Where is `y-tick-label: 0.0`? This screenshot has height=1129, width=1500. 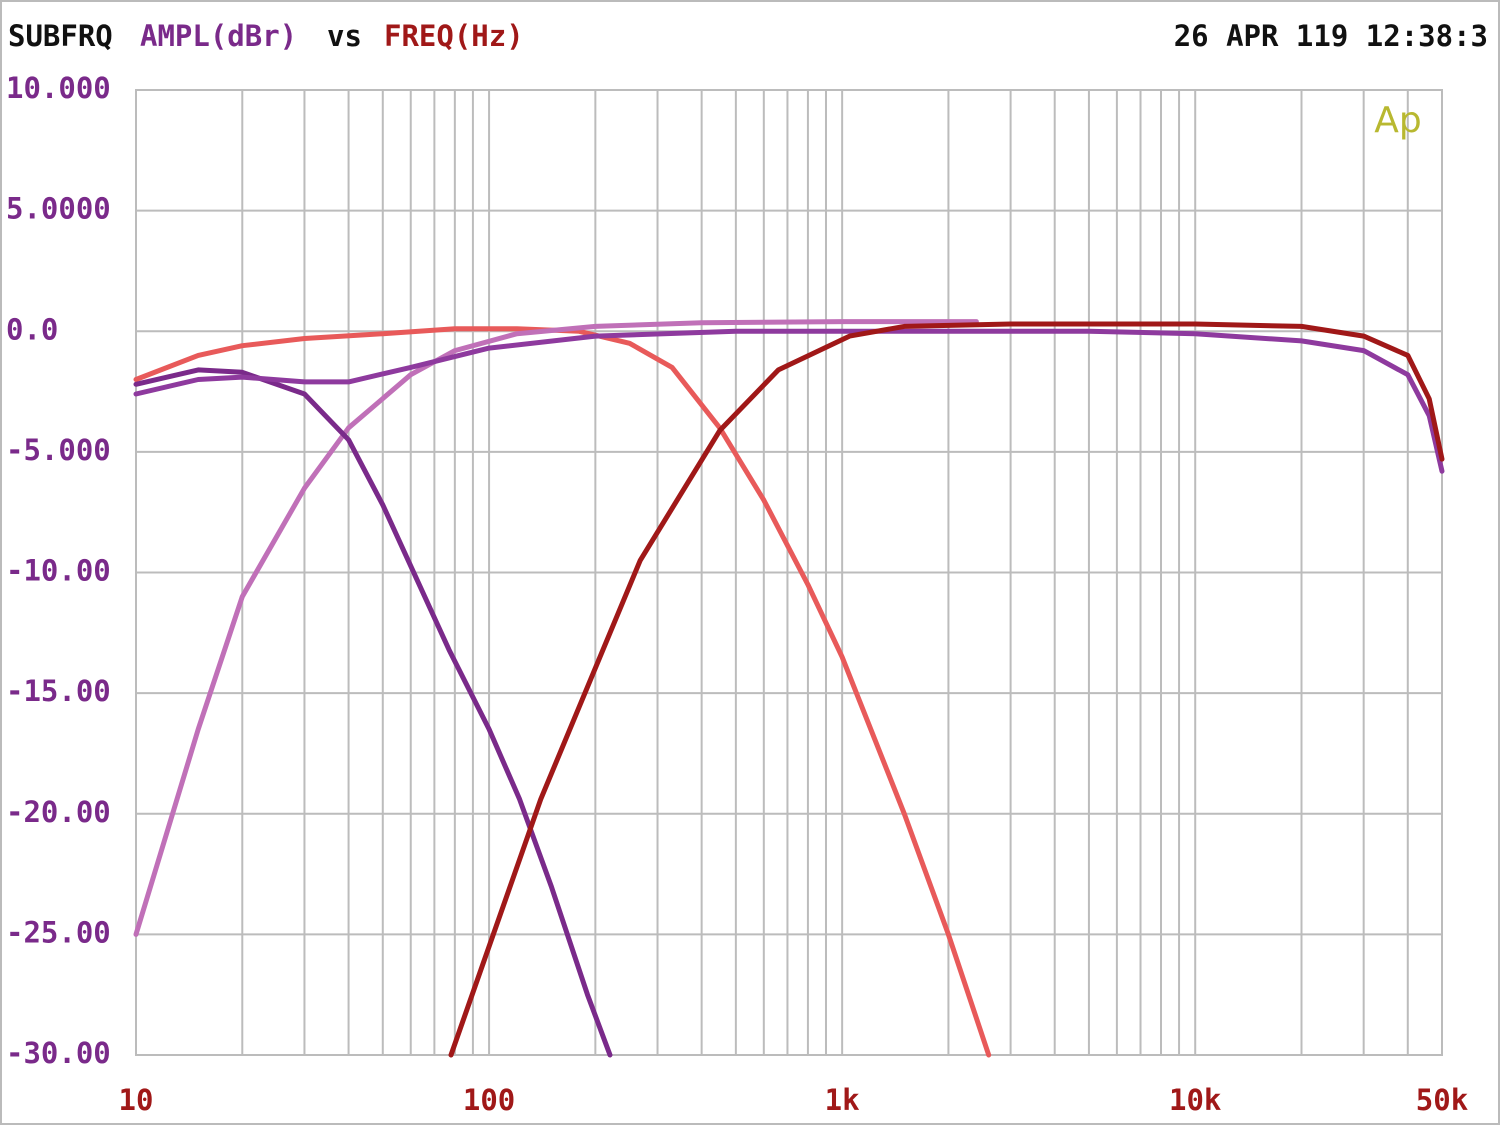
y-tick-label: 0.0 is located at coordinates (32, 329).